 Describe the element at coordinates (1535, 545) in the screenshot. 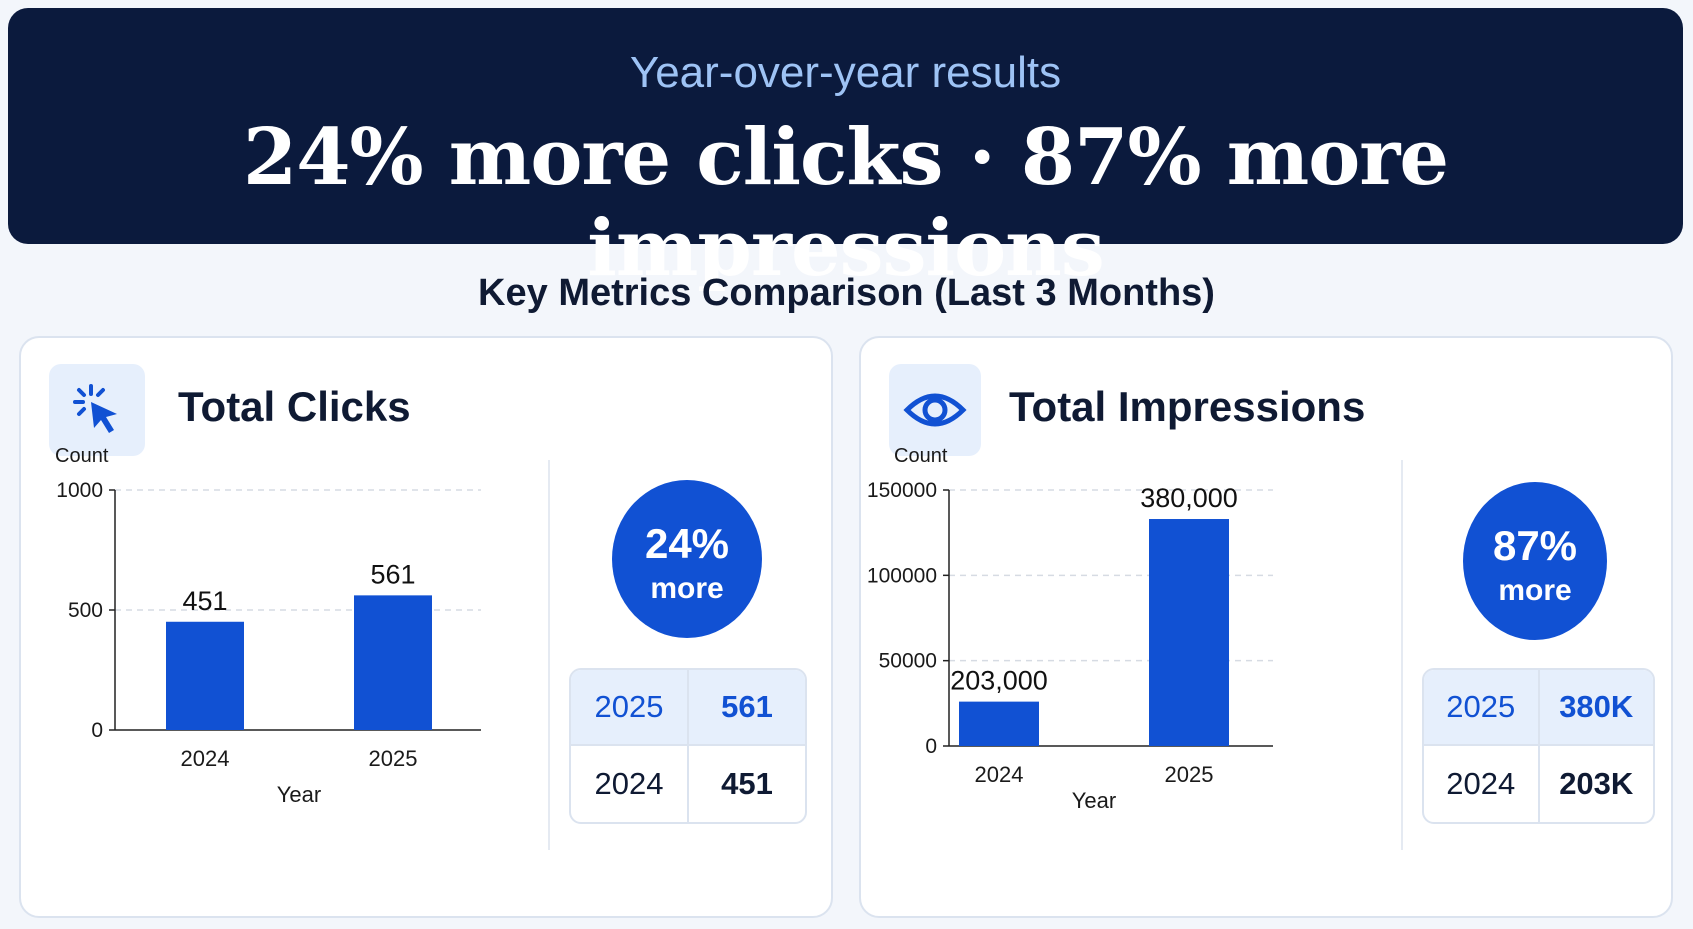

I see `badge-percent: 87%` at that location.